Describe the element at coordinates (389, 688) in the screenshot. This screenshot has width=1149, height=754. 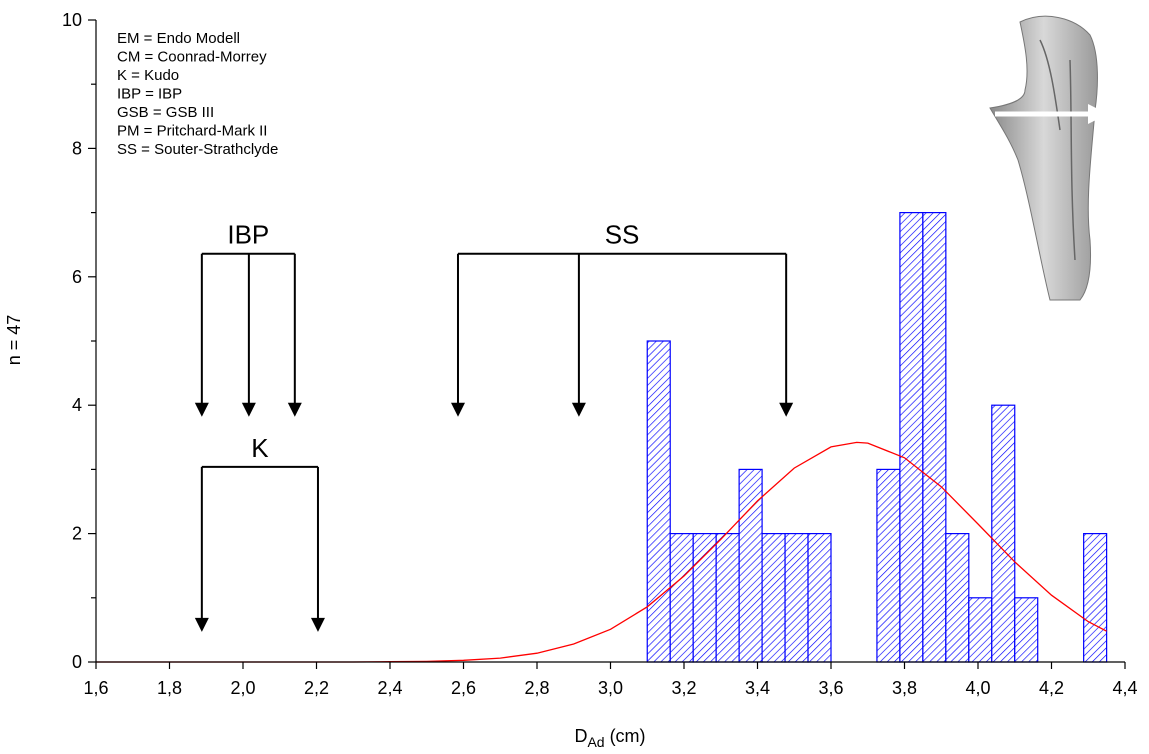
I see `x-tick-label: 2,4` at that location.